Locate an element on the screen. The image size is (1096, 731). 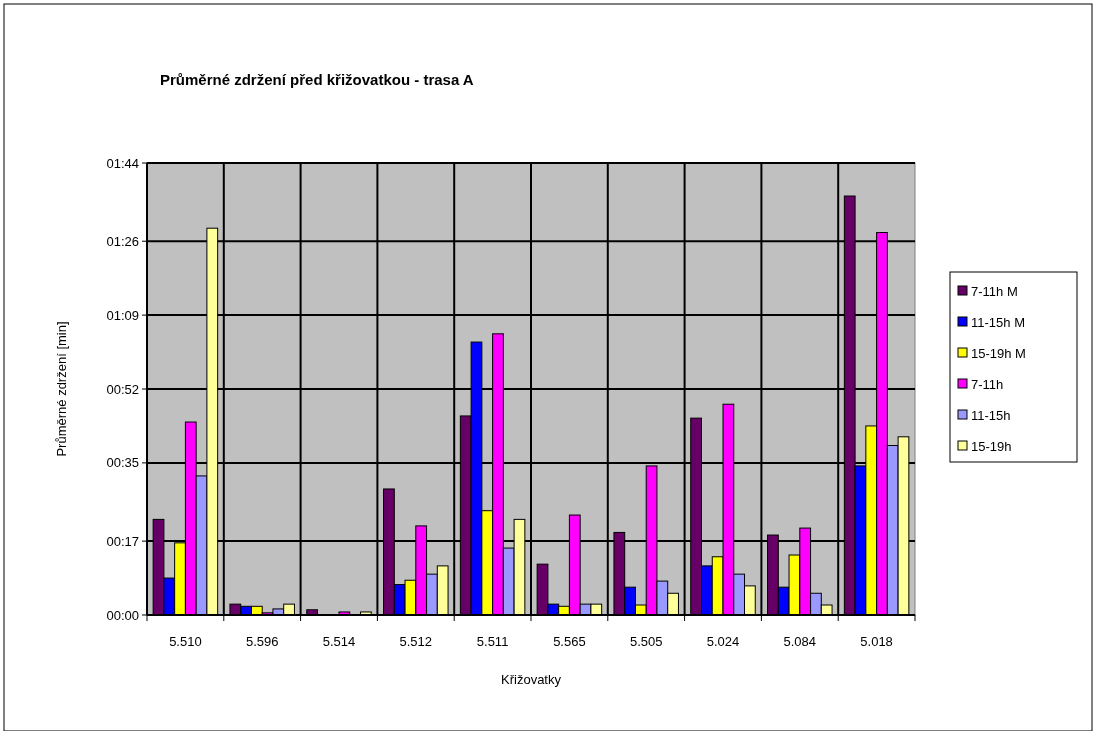
legend-label: 11-15h is located at coordinates (991, 415).